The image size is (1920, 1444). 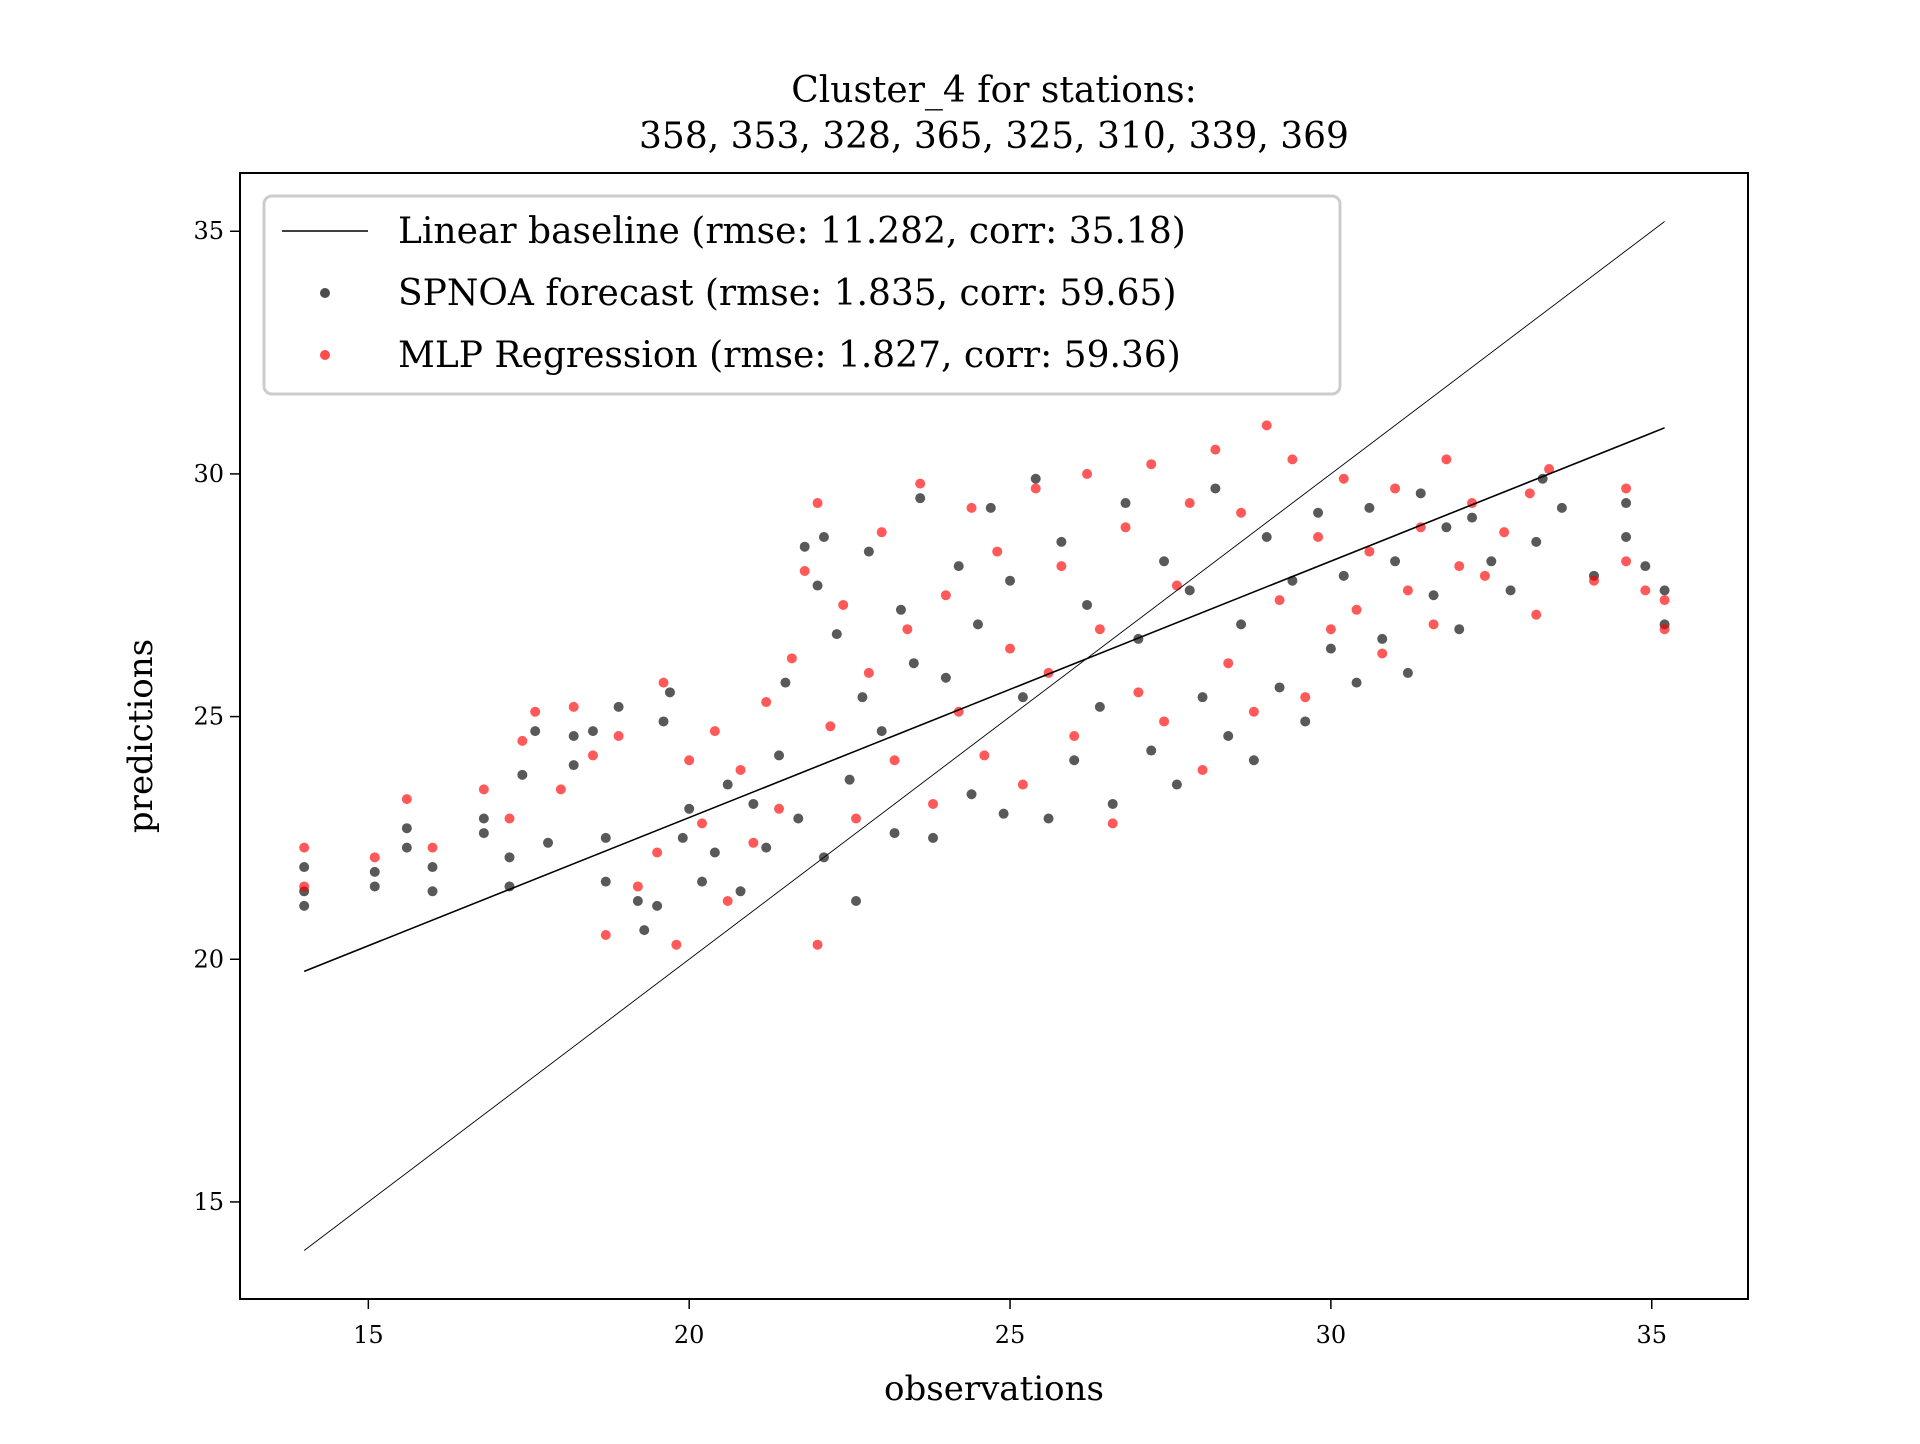 I want to click on legend-spnoa-swatch, so click(x=325, y=293).